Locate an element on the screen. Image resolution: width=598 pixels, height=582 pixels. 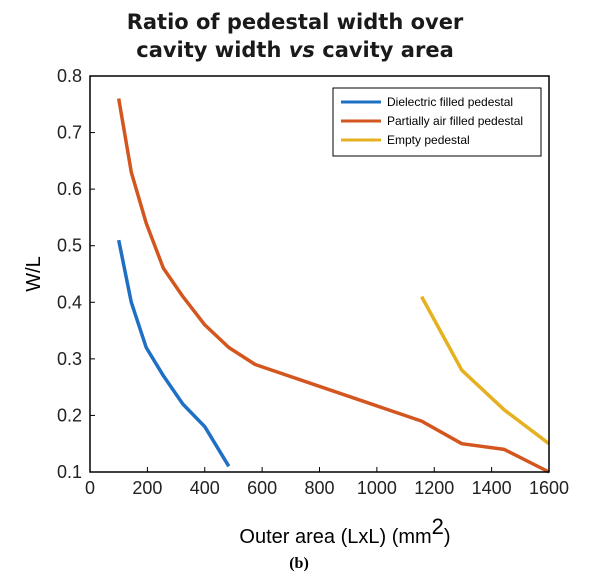
legend-label: Dielectric filled pedestal is located at coordinates (450, 102).